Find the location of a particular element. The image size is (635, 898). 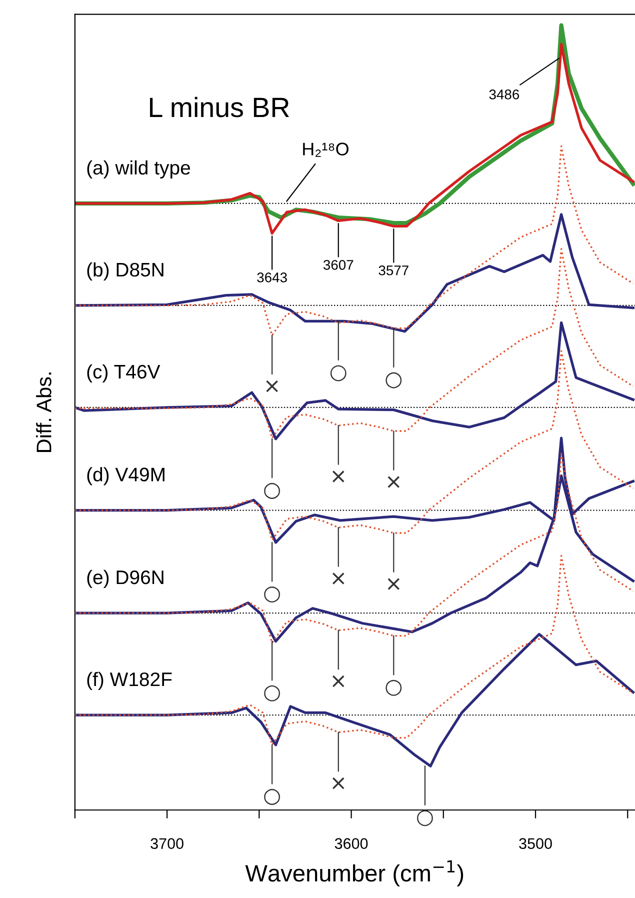

annotation: H₂¹⁸O is located at coordinates (325, 149).